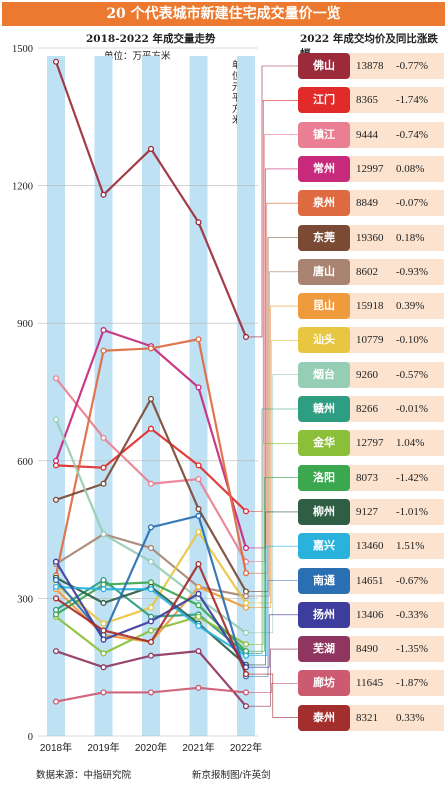 The image size is (447, 788). What do you see at coordinates (103, 747) in the screenshot?
I see `x-tick-label: 2019年` at bounding box center [103, 747].